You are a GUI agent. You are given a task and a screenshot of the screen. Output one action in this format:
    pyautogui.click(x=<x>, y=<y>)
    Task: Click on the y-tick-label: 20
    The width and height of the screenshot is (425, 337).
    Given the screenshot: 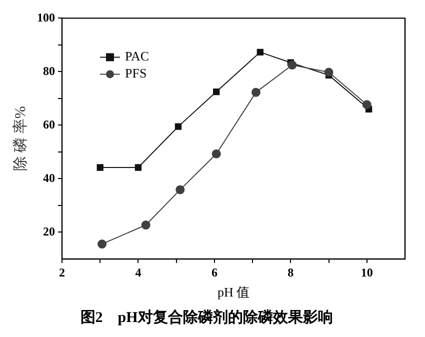 What is the action you would take?
    pyautogui.click(x=49, y=231)
    